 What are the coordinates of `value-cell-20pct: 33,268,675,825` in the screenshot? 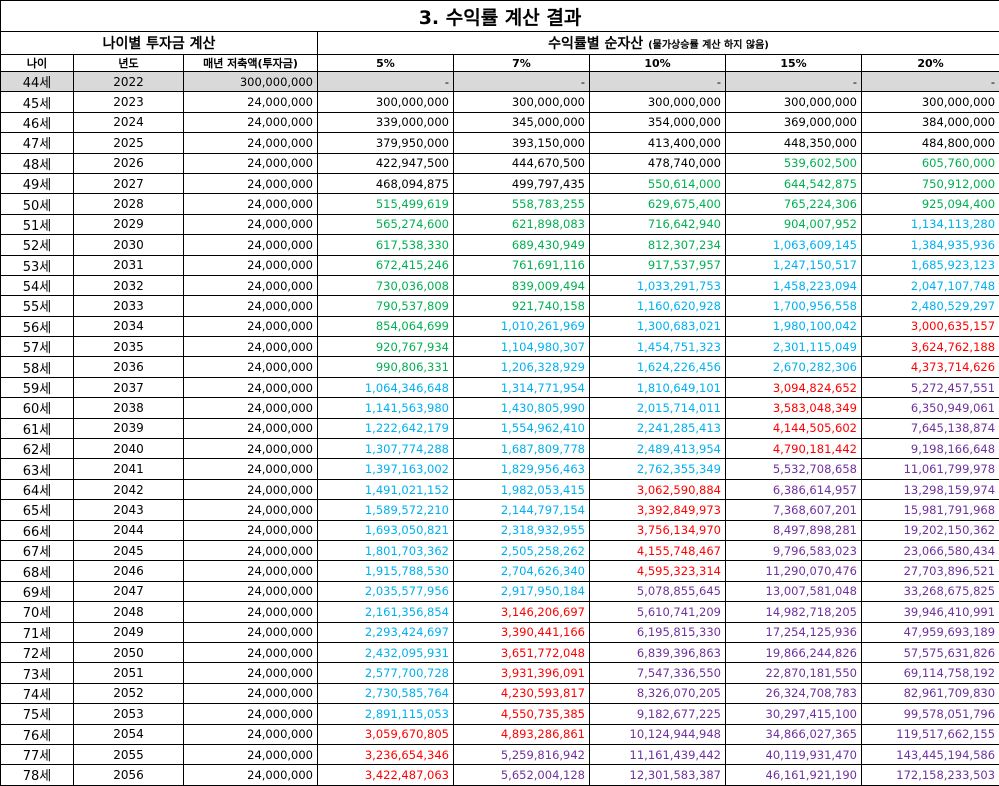 It's located at (930, 591).